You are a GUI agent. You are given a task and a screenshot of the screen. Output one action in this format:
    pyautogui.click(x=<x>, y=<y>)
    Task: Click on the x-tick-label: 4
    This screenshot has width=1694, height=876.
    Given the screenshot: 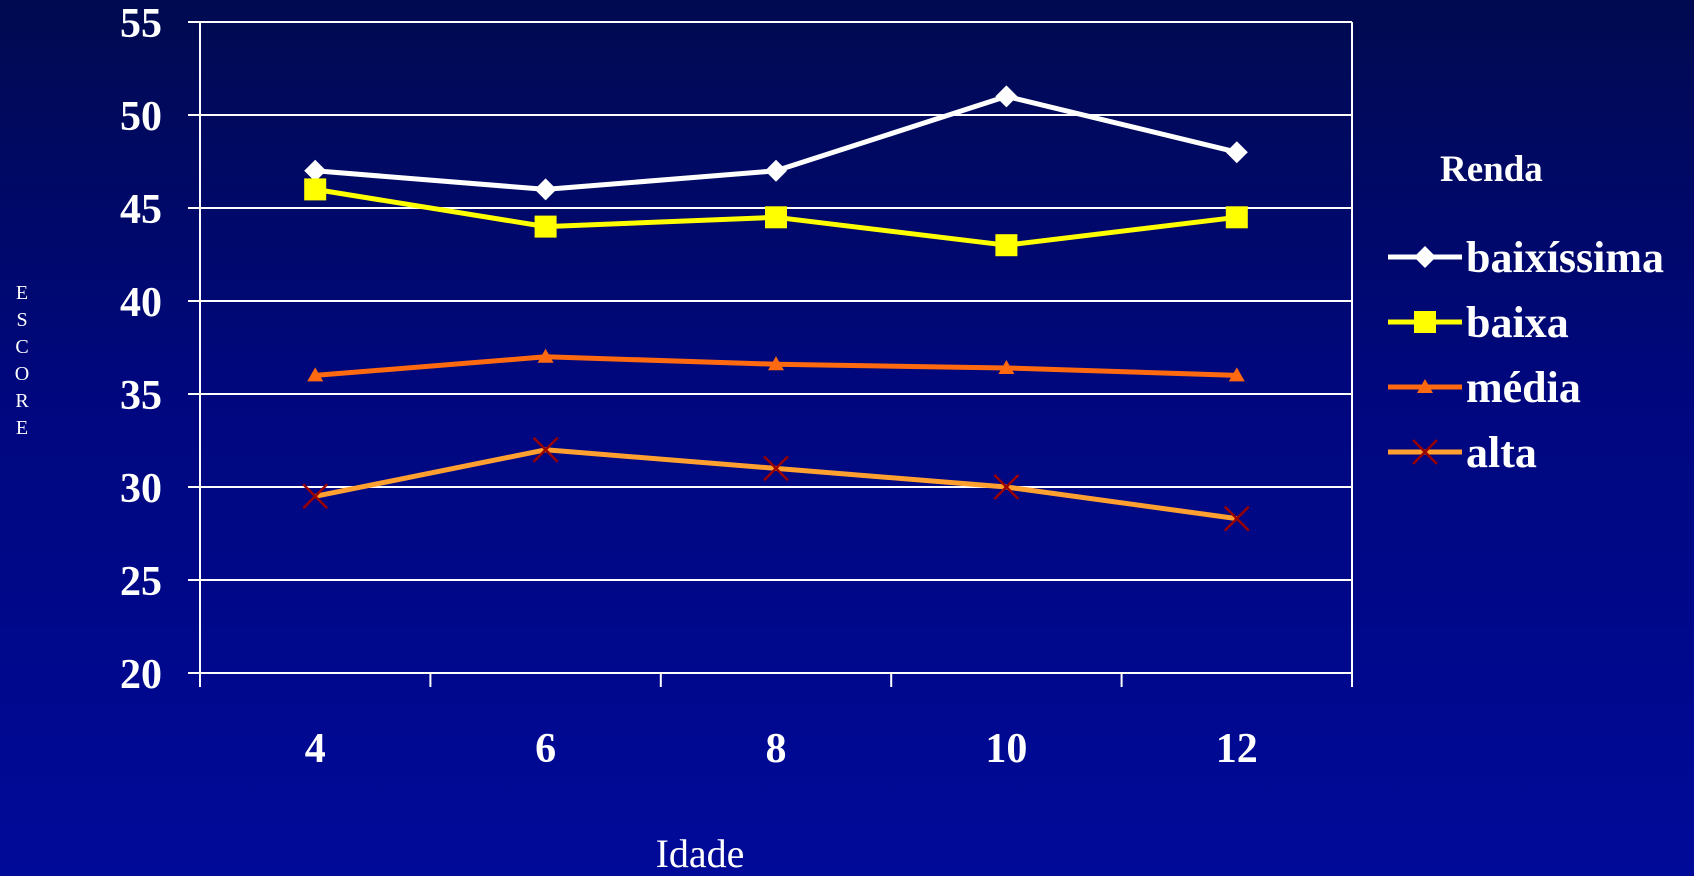 What is the action you would take?
    pyautogui.click(x=315, y=749)
    